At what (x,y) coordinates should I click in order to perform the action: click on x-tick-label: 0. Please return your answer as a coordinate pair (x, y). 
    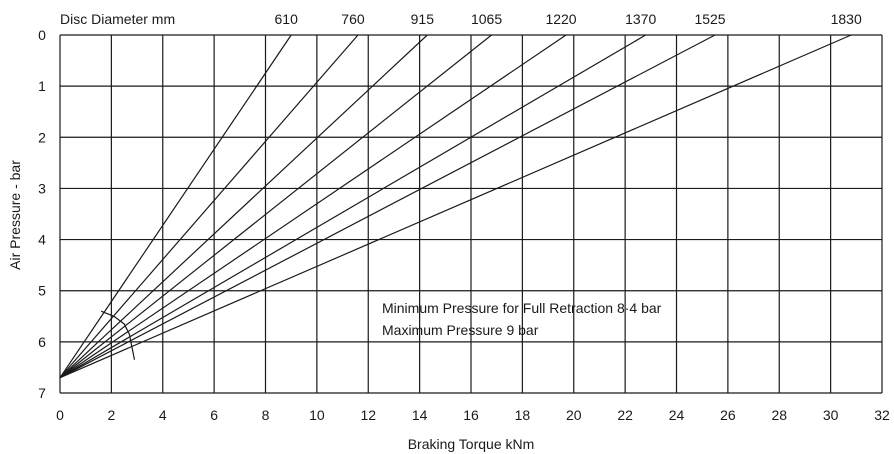
    Looking at the image, I should click on (60, 415).